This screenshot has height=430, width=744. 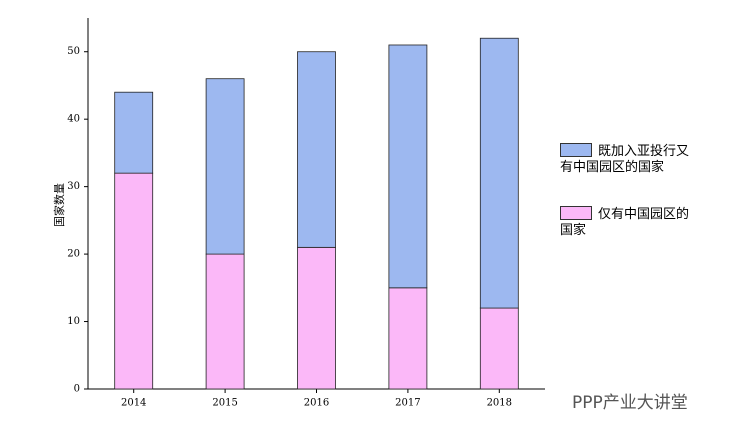 What do you see at coordinates (73, 254) in the screenshot?
I see `y-tick-label: 20` at bounding box center [73, 254].